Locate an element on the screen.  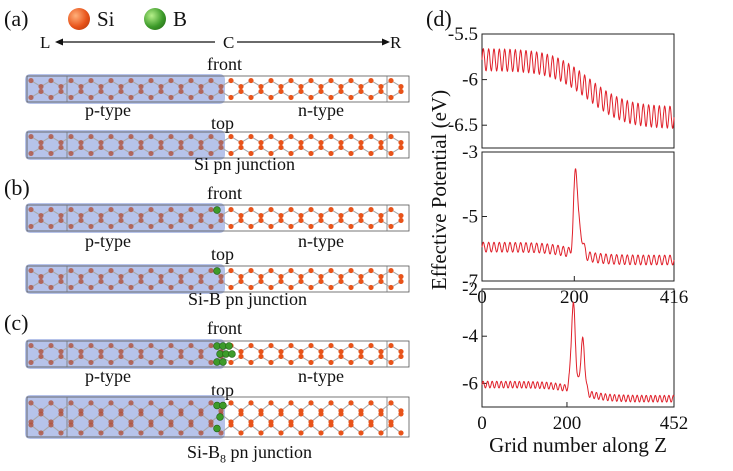
panel-label-d: (d) is located at coordinates (439, 18).